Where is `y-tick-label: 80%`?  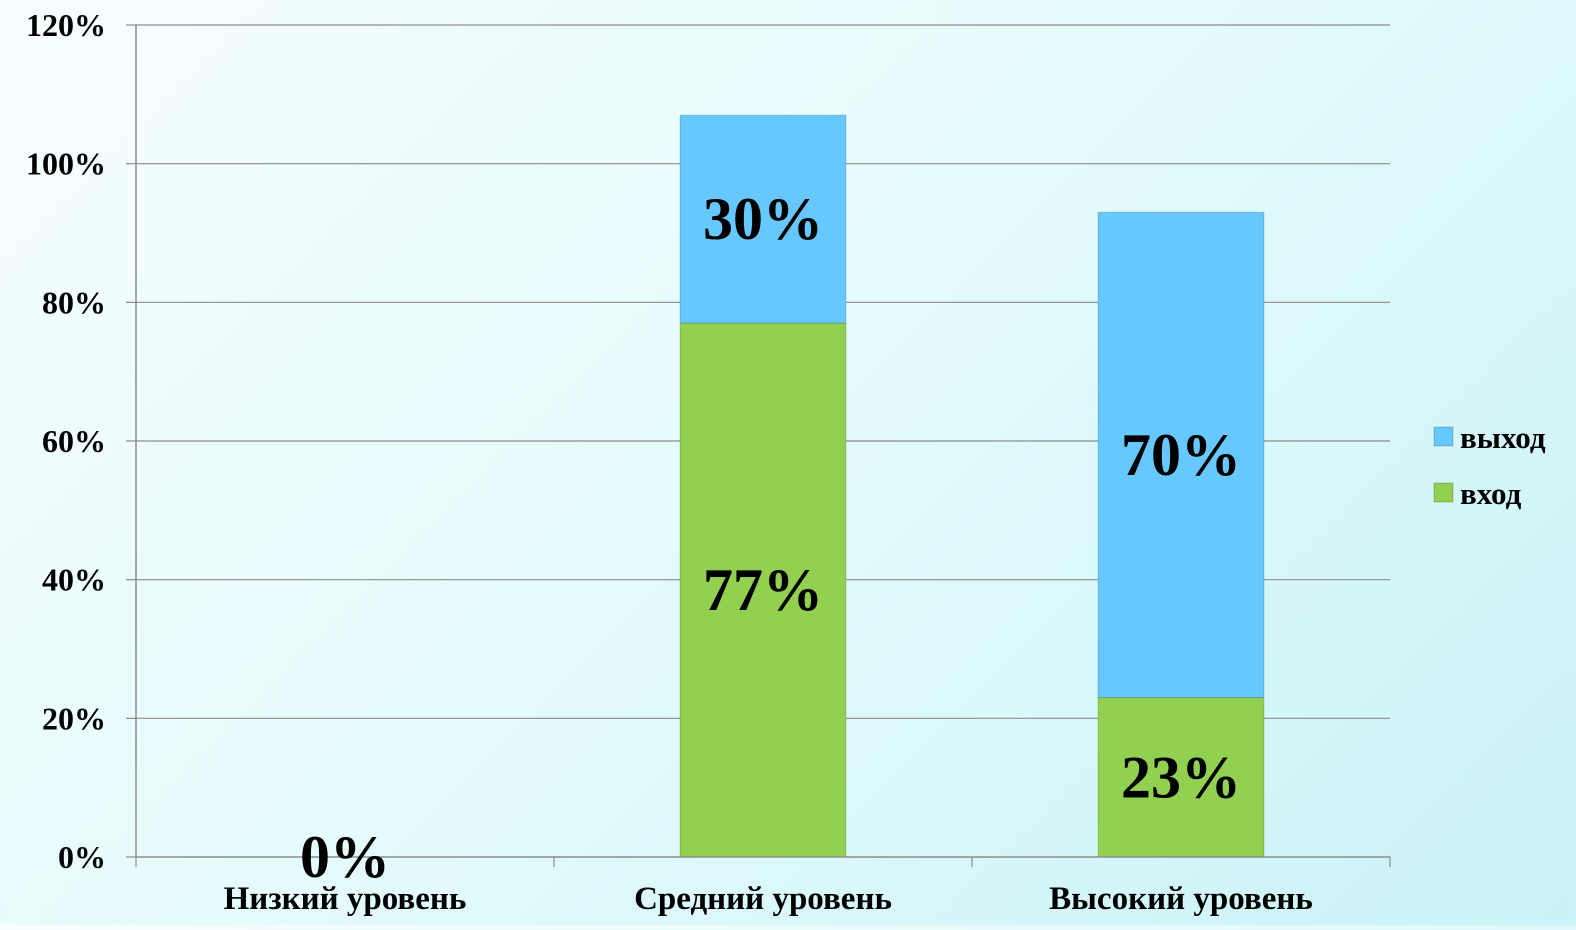
y-tick-label: 80% is located at coordinates (74, 302).